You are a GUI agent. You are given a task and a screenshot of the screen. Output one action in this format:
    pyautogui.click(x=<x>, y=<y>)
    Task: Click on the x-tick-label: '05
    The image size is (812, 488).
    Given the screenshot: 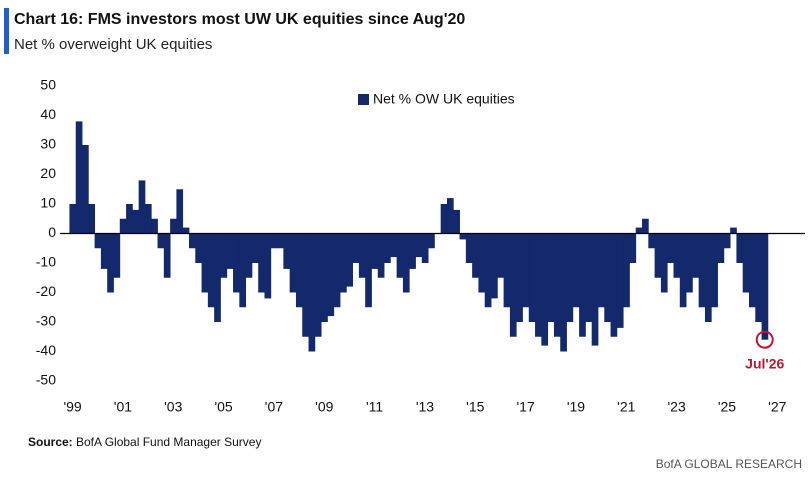 What is the action you would take?
    pyautogui.click(x=223, y=407)
    